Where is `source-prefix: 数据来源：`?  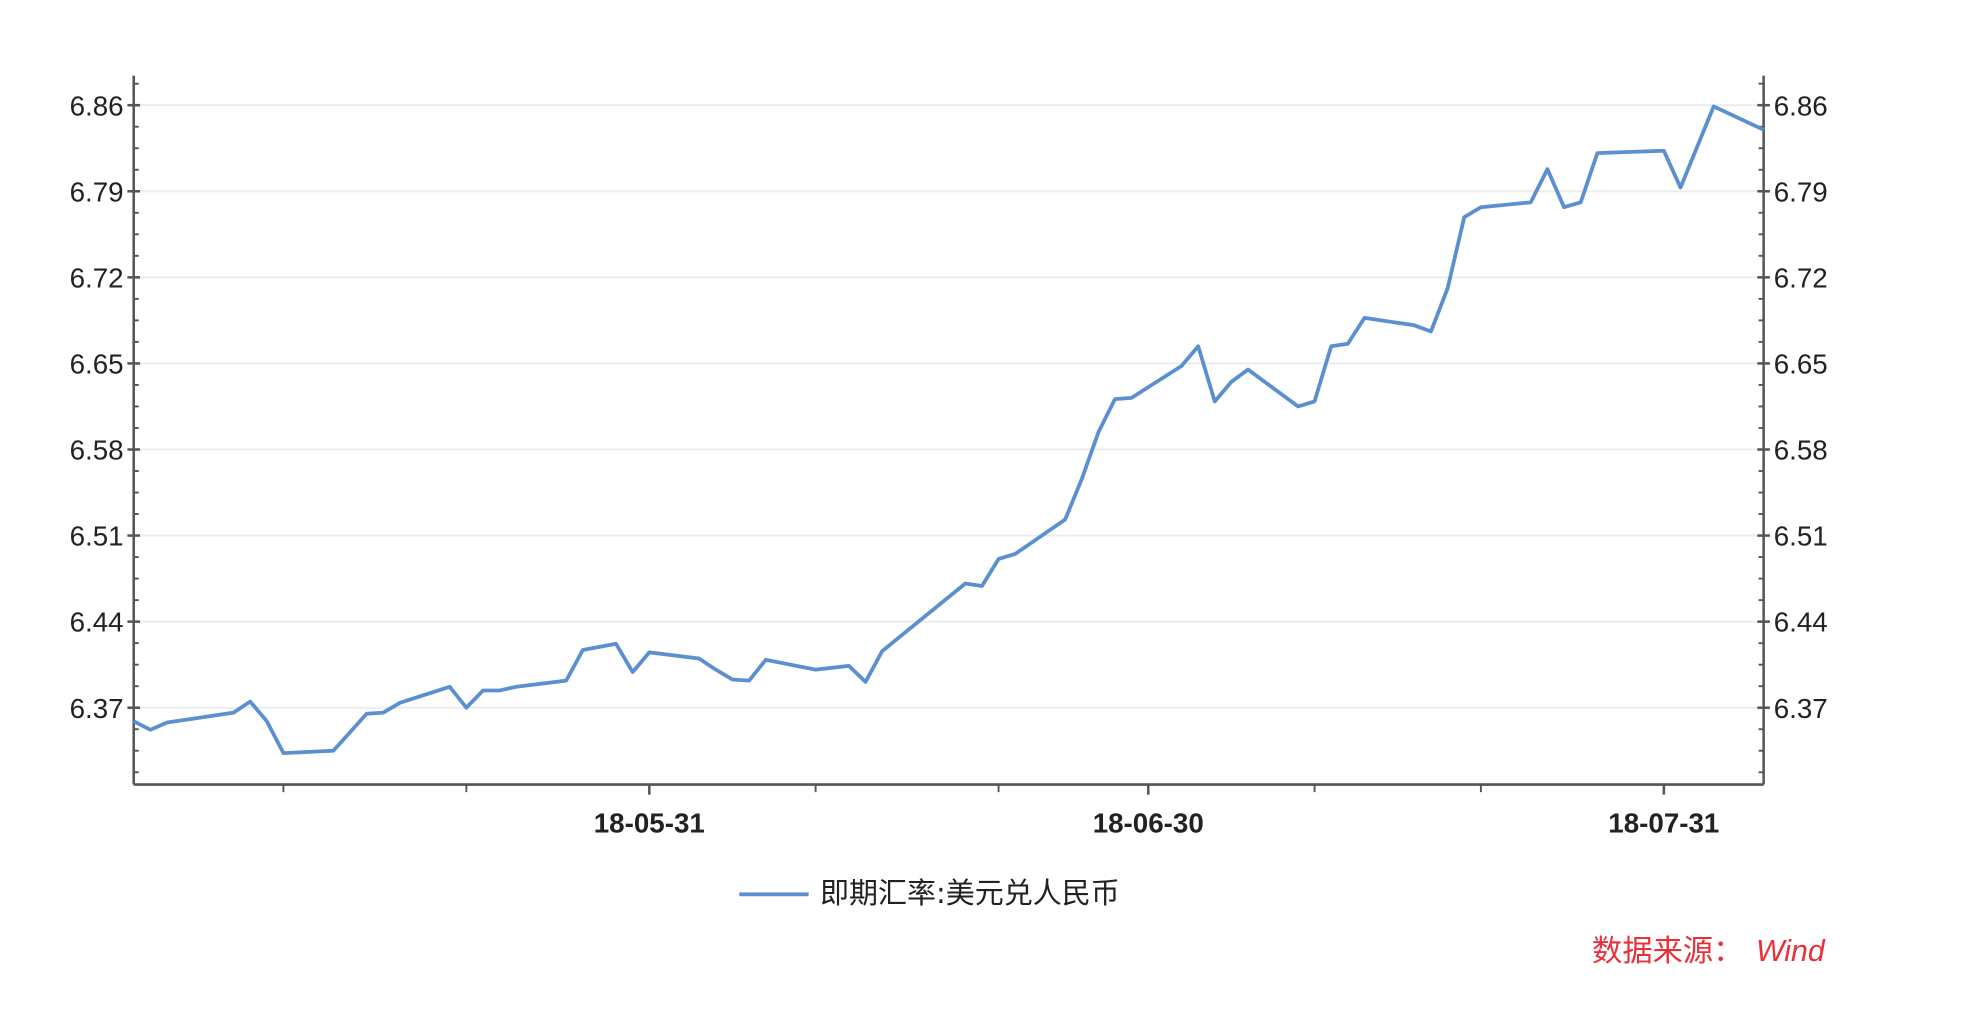
source-prefix: 数据来源： is located at coordinates (1667, 951).